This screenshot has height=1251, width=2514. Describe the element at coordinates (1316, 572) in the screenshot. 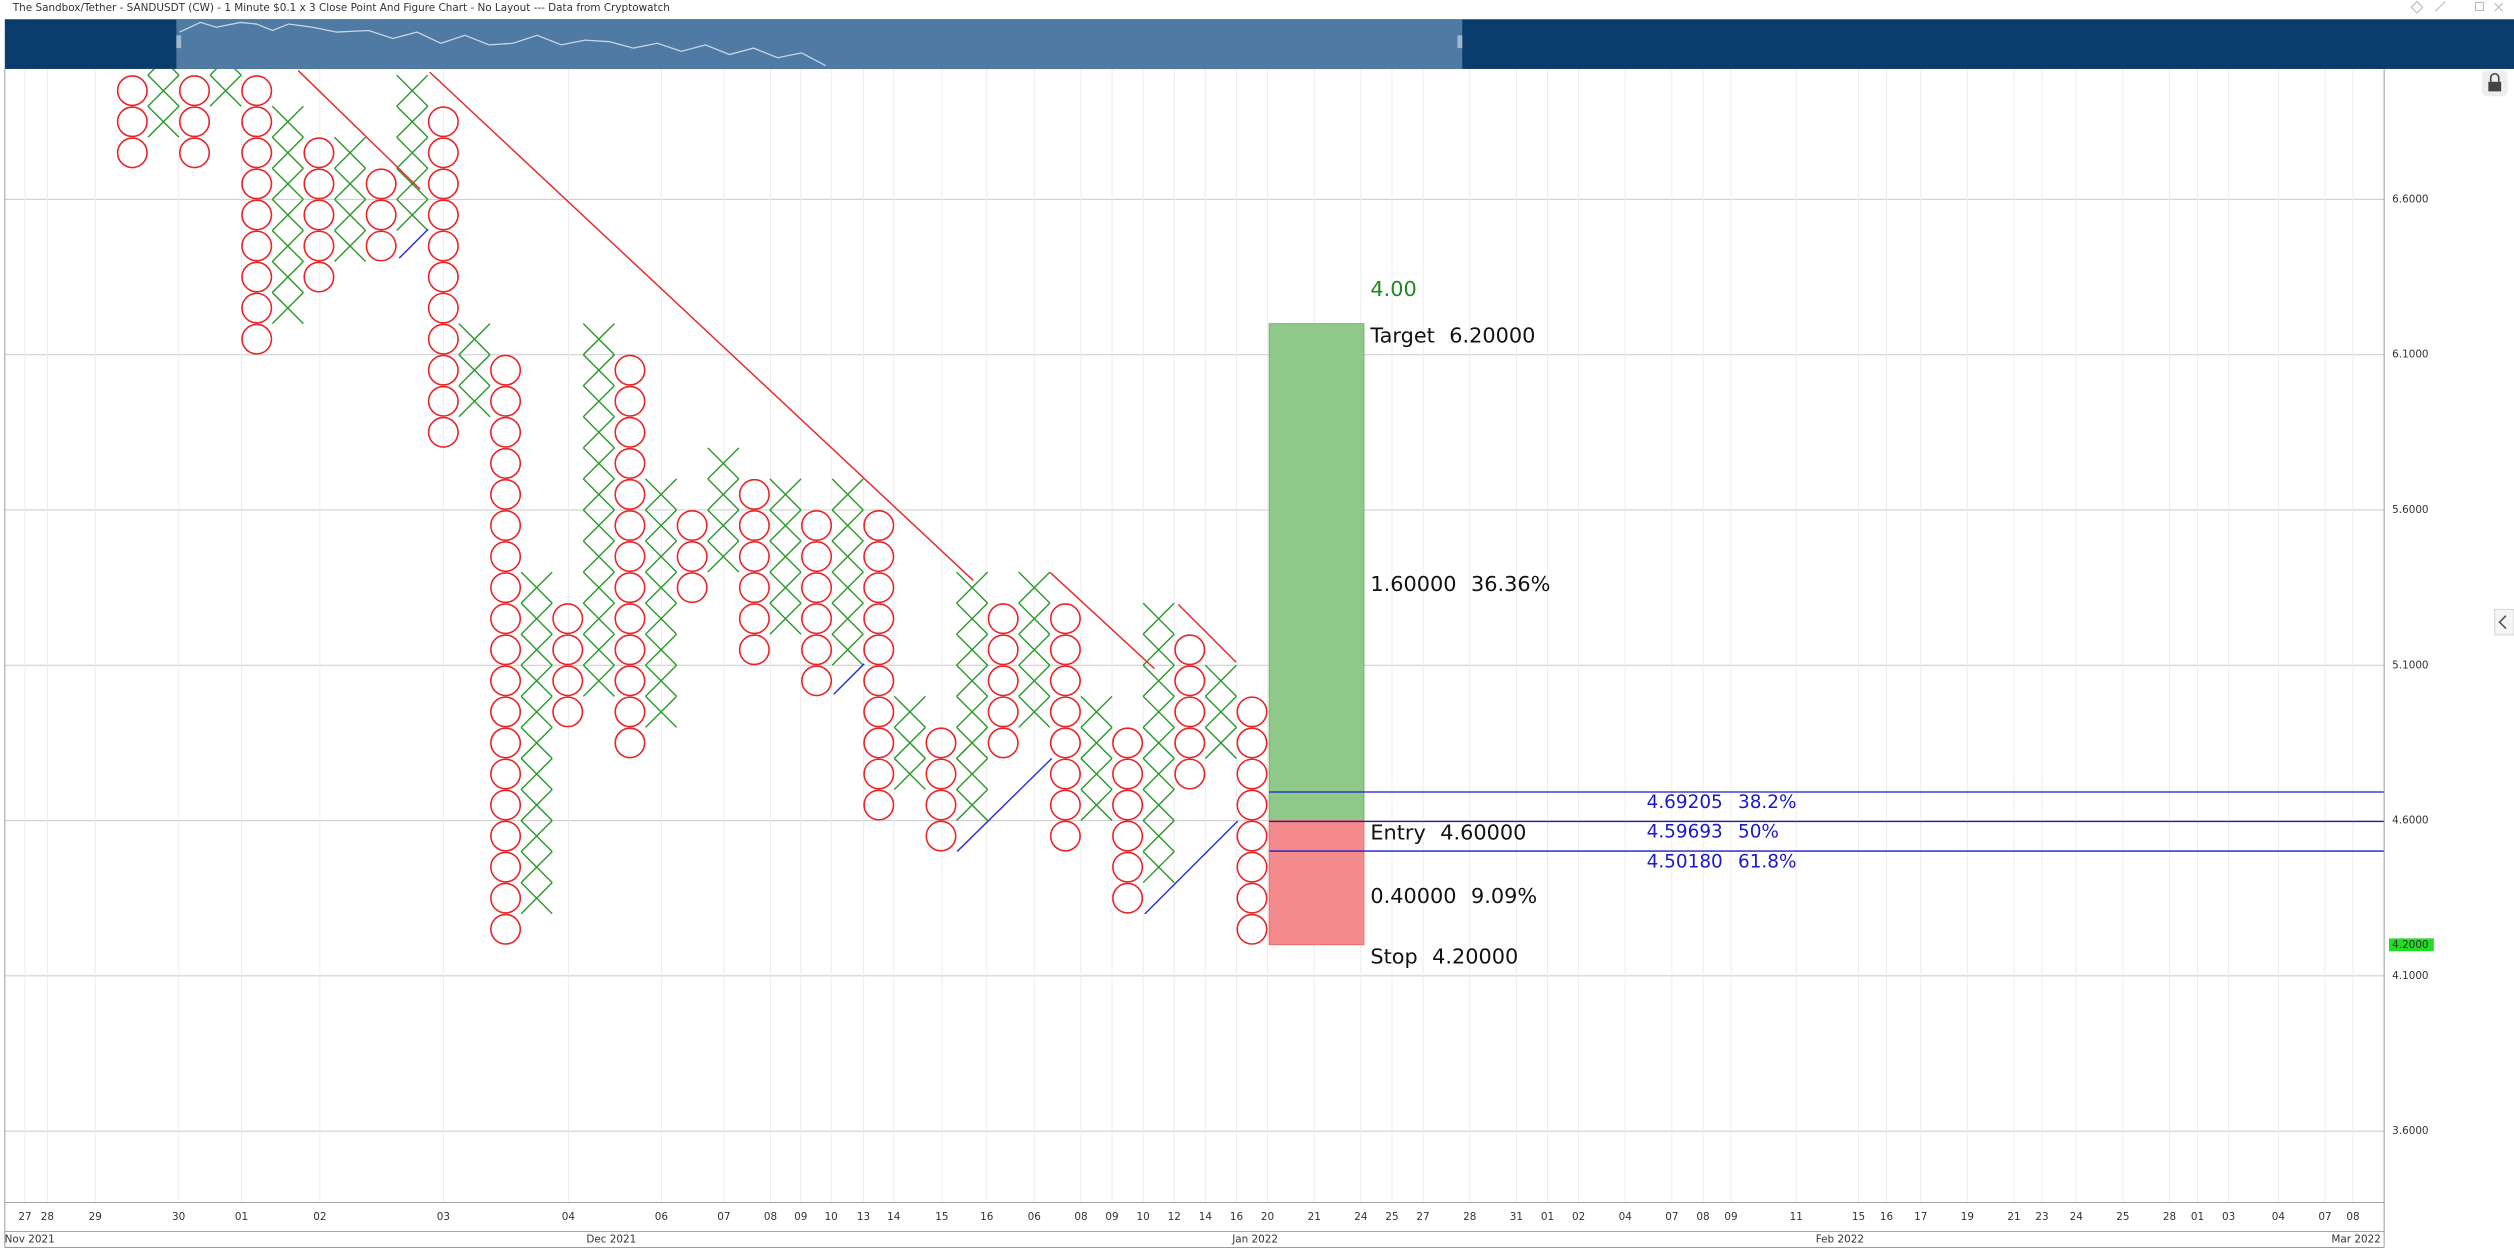

I see `reward-zone` at that location.